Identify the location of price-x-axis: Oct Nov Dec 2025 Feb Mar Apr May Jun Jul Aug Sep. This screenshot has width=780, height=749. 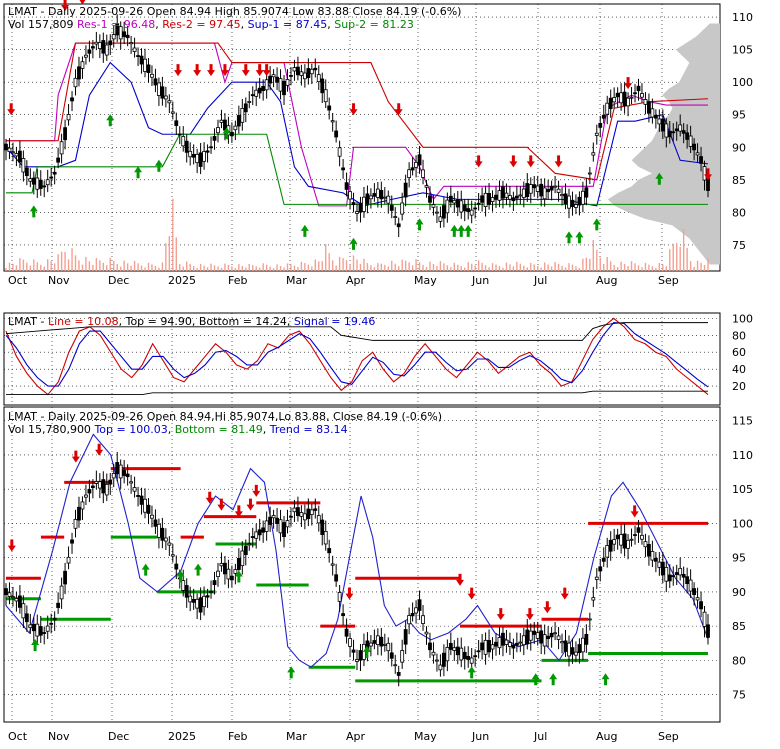
(343, 280).